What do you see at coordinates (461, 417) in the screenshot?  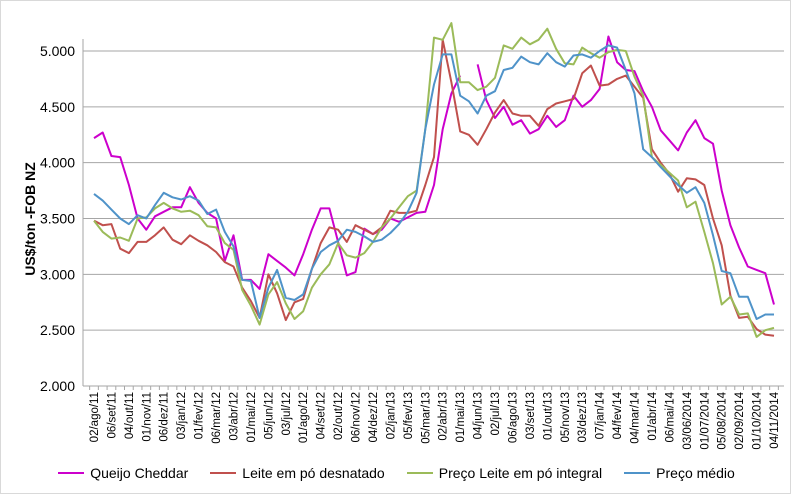 I see `x-tick-label: 01/mai/13` at bounding box center [461, 417].